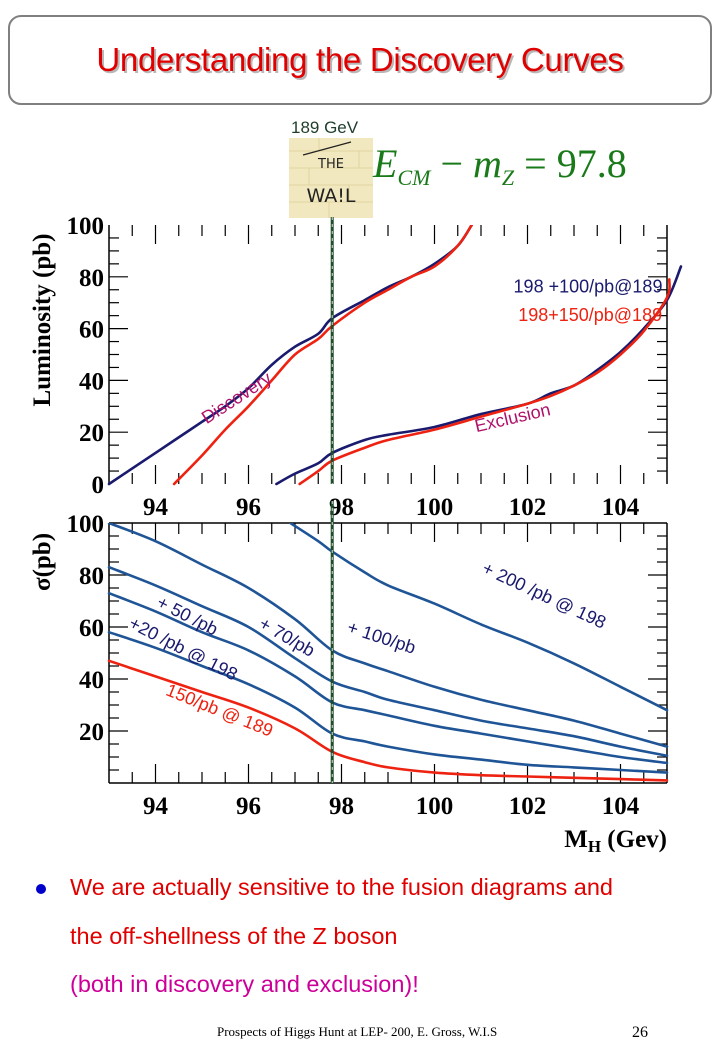 The width and height of the screenshot is (719, 1042). What do you see at coordinates (327, 148) in the screenshot?
I see `wall-graffiti-stroke` at bounding box center [327, 148].